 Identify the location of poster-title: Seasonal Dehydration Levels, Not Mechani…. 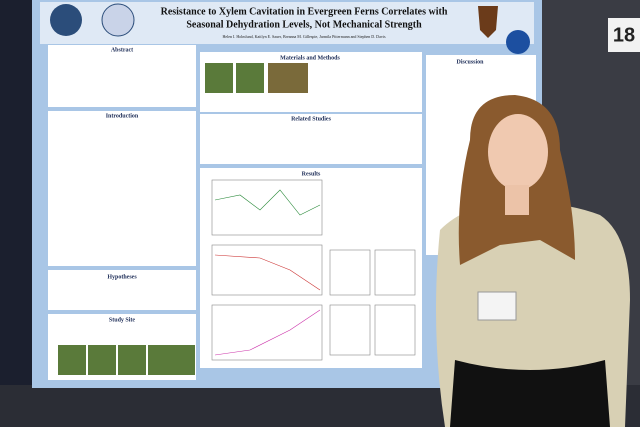
(304, 24).